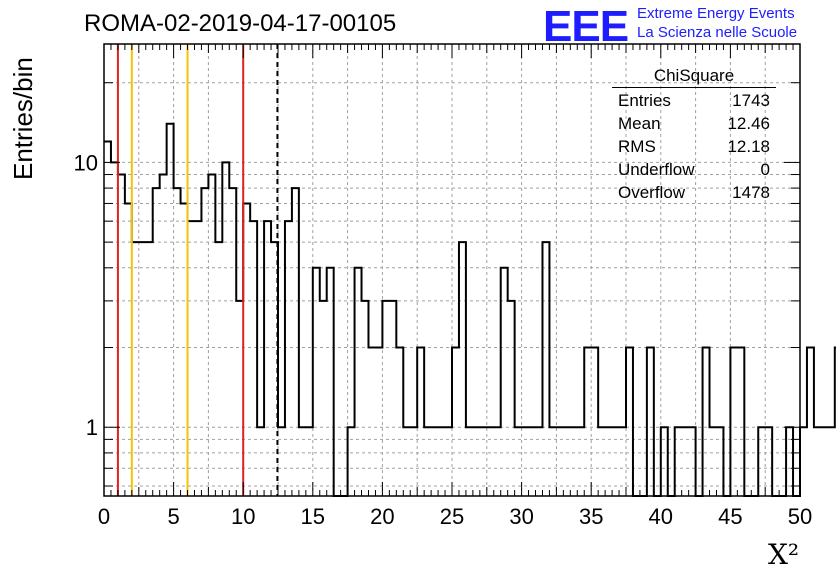 This screenshot has width=836, height=572. I want to click on y-axis-label: Entries/bin, so click(23, 118).